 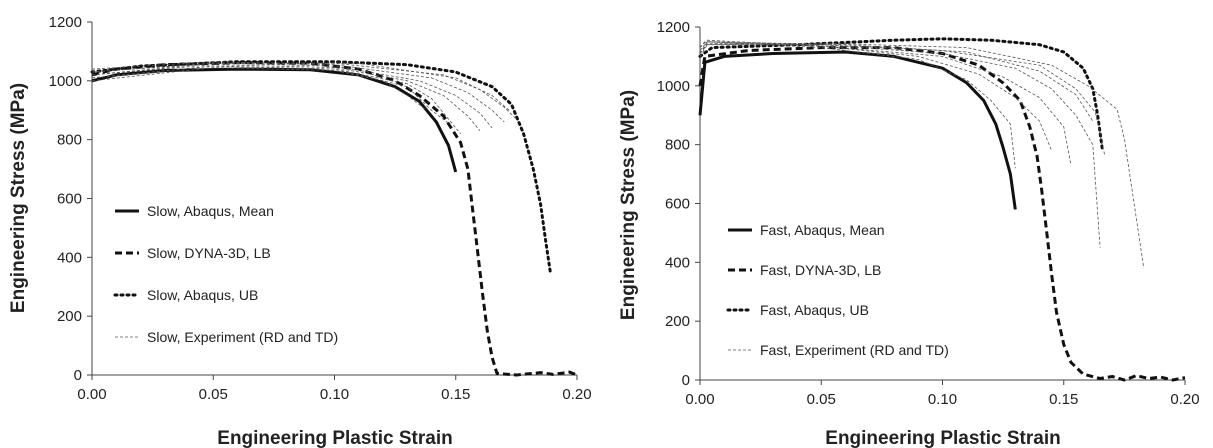 I want to click on right-y-tick-label: 1000, so click(x=673, y=86).